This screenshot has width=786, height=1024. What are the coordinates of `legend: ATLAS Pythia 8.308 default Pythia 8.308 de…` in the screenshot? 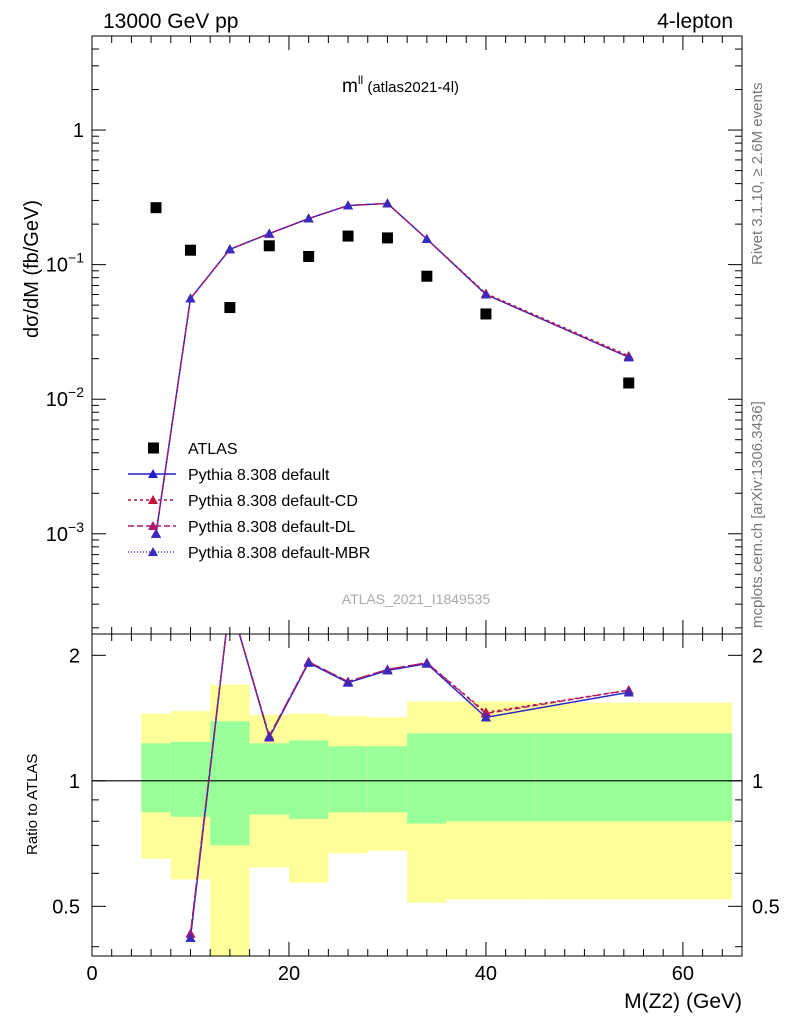 It's located at (249, 501).